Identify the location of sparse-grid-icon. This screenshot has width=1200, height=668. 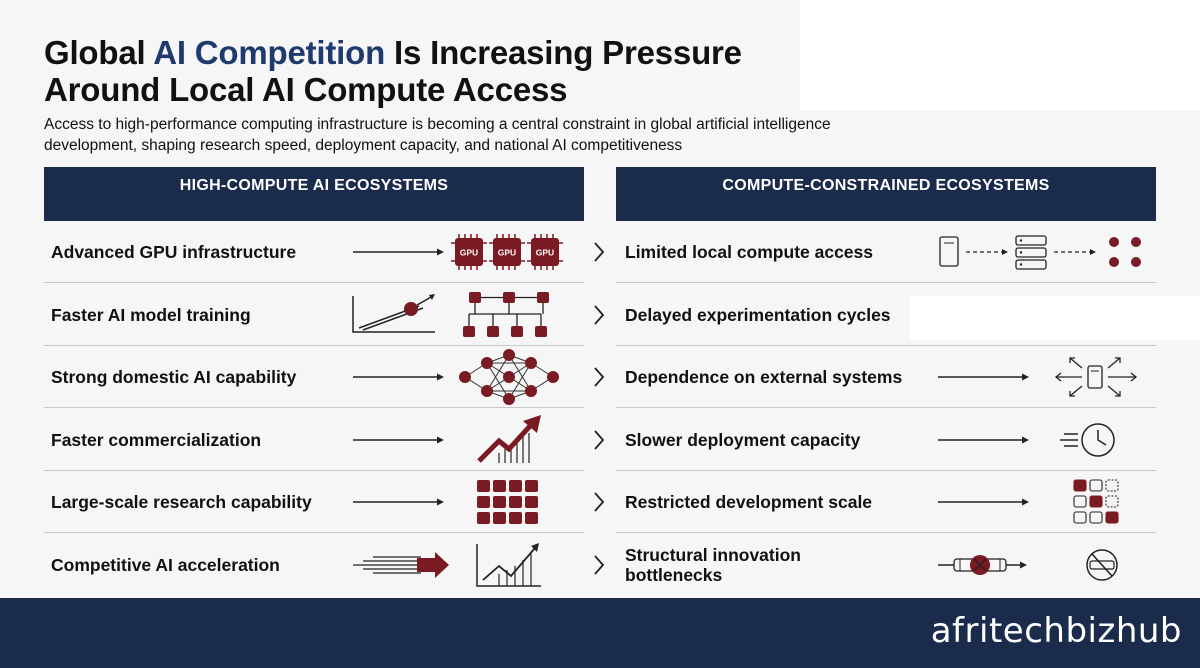
(1028, 501).